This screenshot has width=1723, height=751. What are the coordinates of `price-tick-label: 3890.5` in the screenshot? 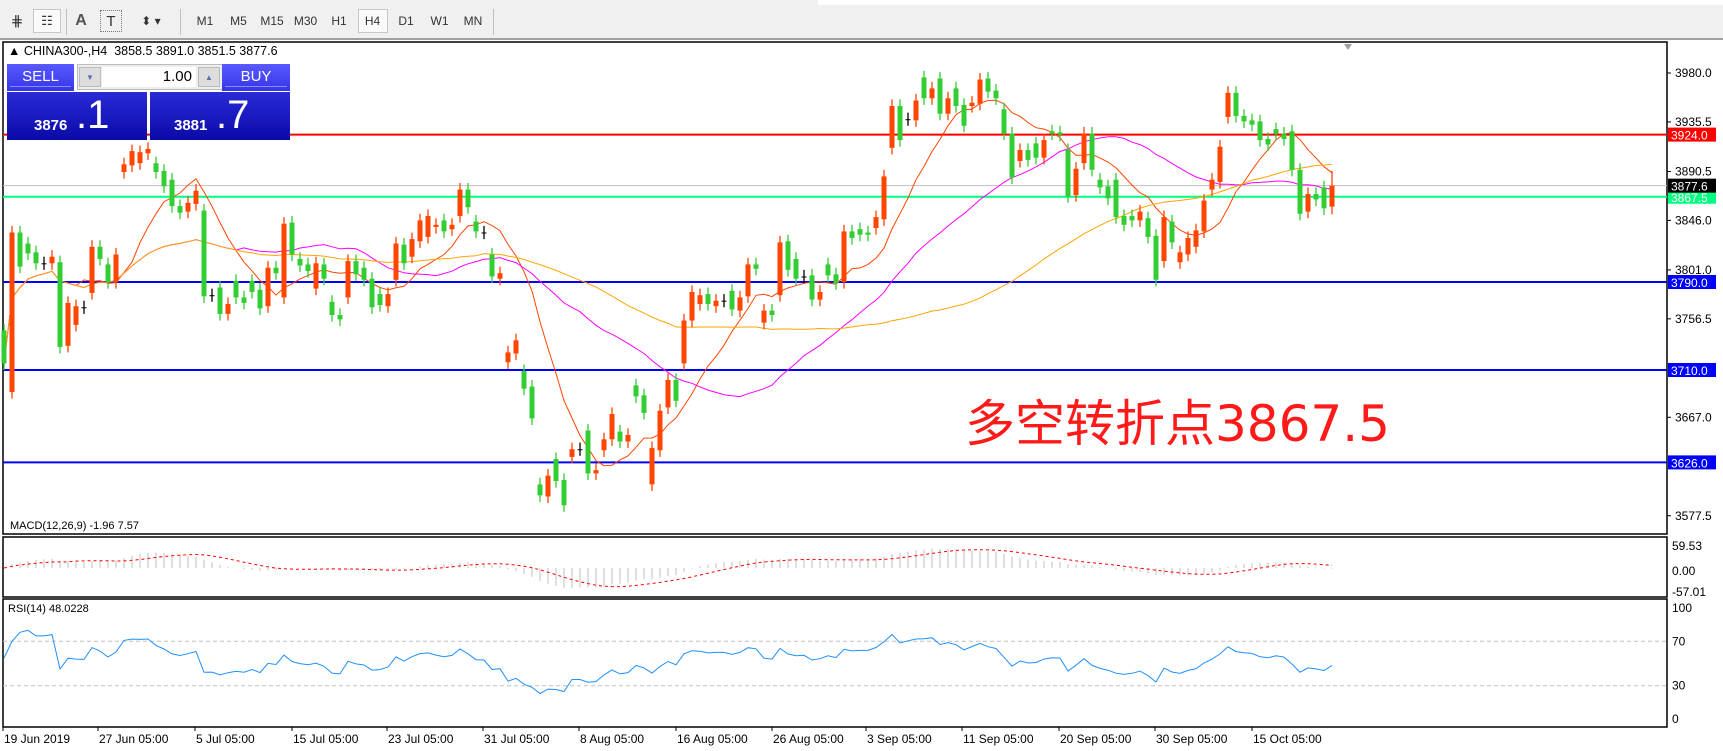 It's located at (1693, 171).